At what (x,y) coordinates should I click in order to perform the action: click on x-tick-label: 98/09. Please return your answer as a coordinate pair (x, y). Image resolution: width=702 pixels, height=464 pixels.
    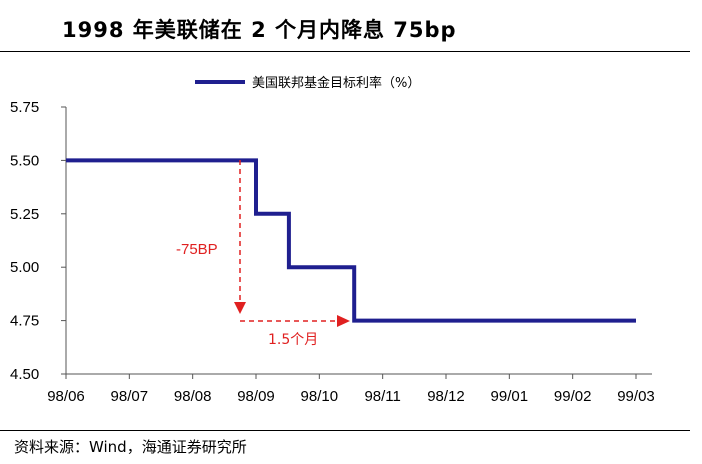
    Looking at the image, I should click on (256, 396).